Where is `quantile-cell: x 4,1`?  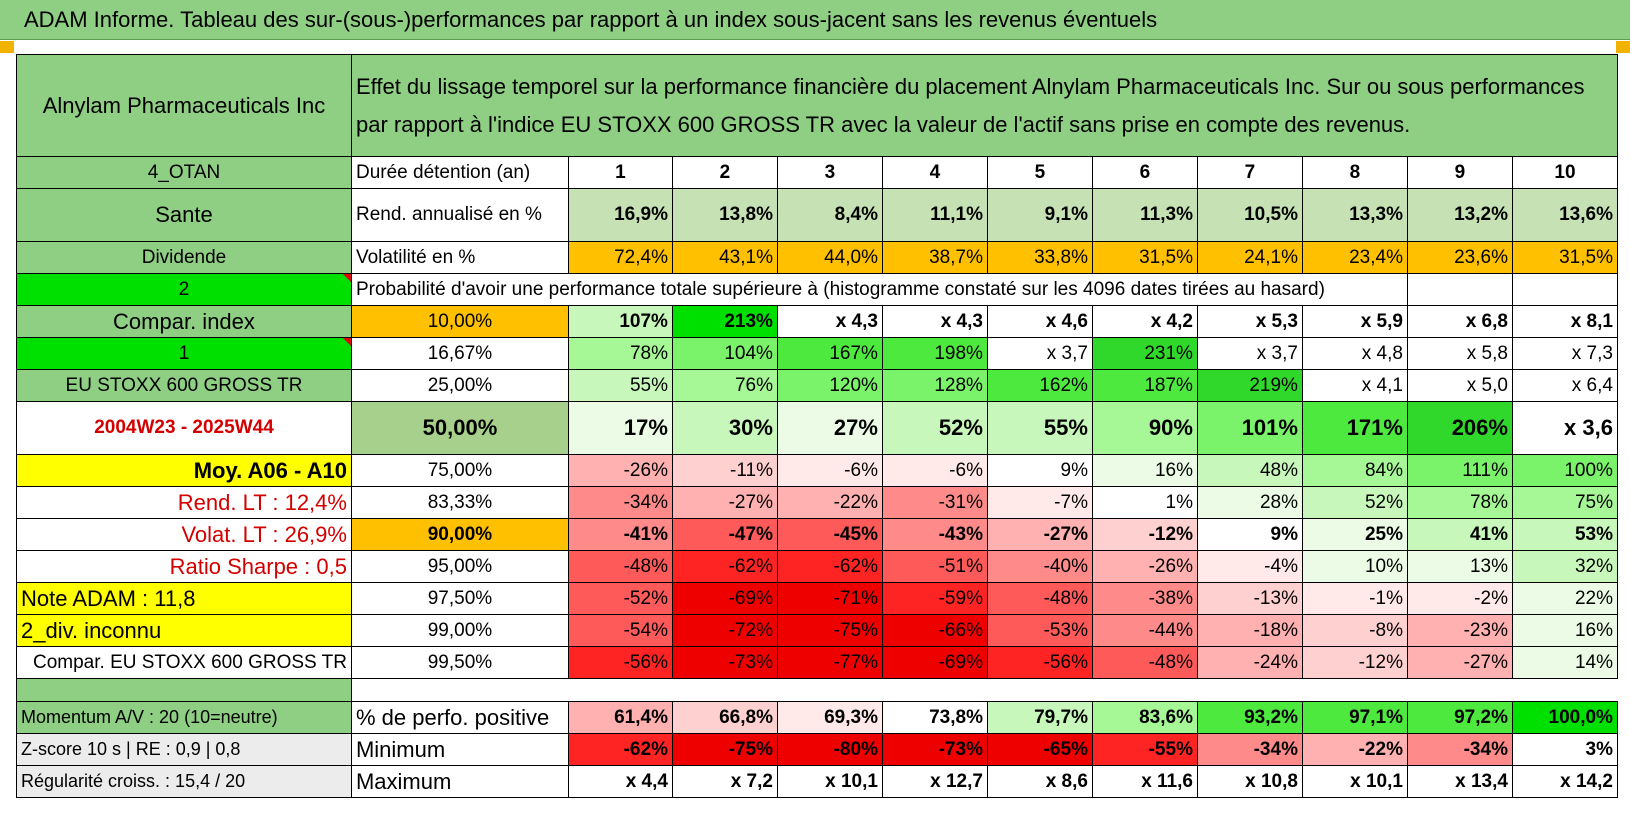 quantile-cell: x 4,1 is located at coordinates (1354, 385).